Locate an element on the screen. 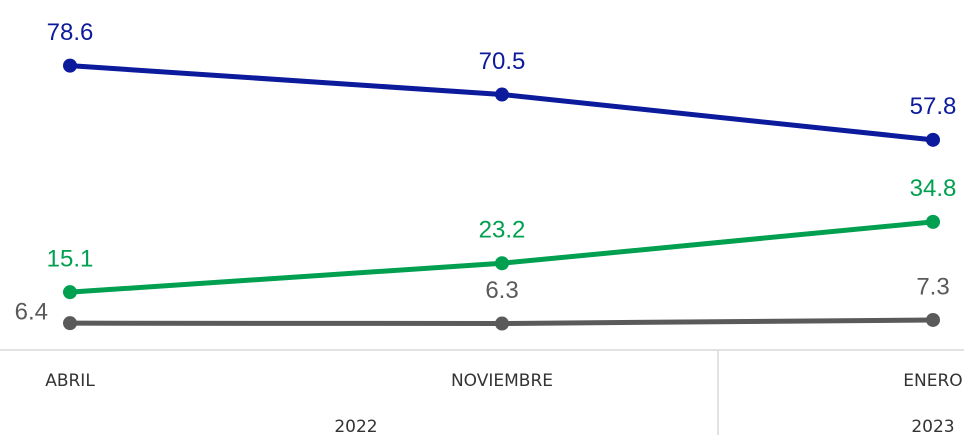 The width and height of the screenshot is (964, 435). year-label: 2022 is located at coordinates (355, 426).